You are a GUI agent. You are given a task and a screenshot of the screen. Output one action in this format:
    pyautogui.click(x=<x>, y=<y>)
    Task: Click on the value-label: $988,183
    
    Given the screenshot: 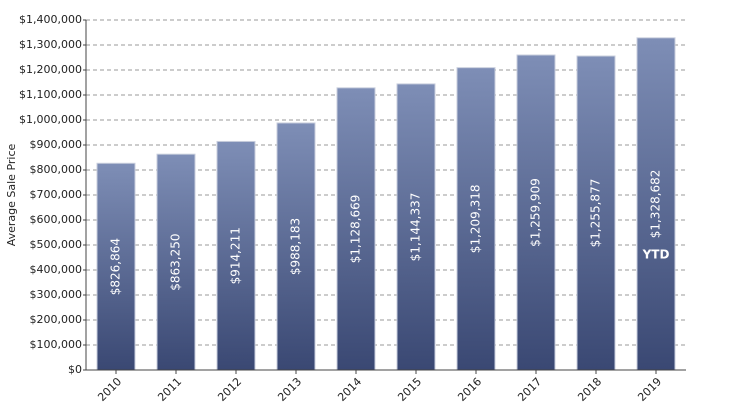 What is the action you would take?
    pyautogui.click(x=296, y=246)
    